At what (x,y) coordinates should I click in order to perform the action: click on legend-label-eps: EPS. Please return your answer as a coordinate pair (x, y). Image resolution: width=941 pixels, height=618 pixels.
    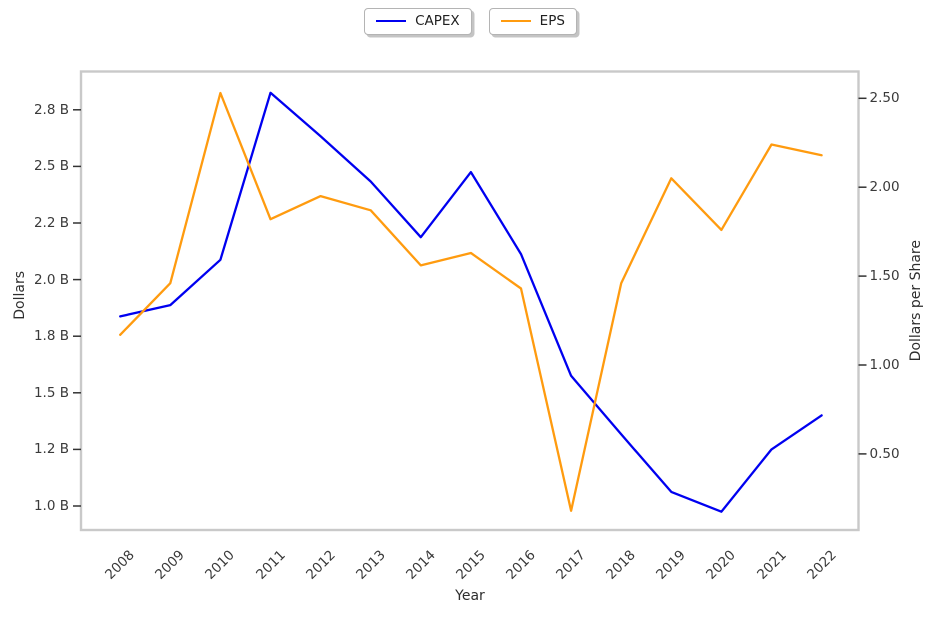
    Looking at the image, I should click on (552, 21).